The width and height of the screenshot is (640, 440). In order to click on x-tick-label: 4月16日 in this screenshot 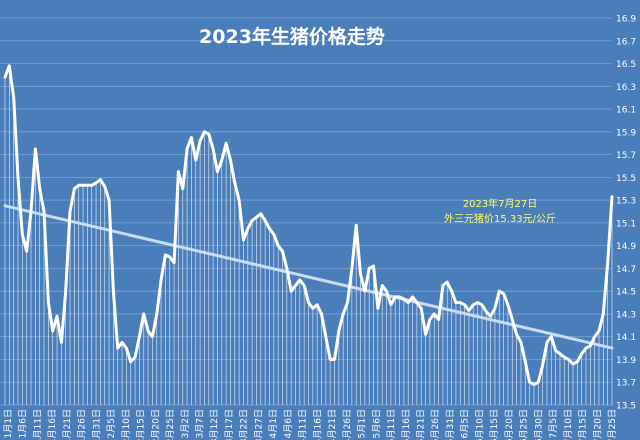, I will do `click(317, 424)`.